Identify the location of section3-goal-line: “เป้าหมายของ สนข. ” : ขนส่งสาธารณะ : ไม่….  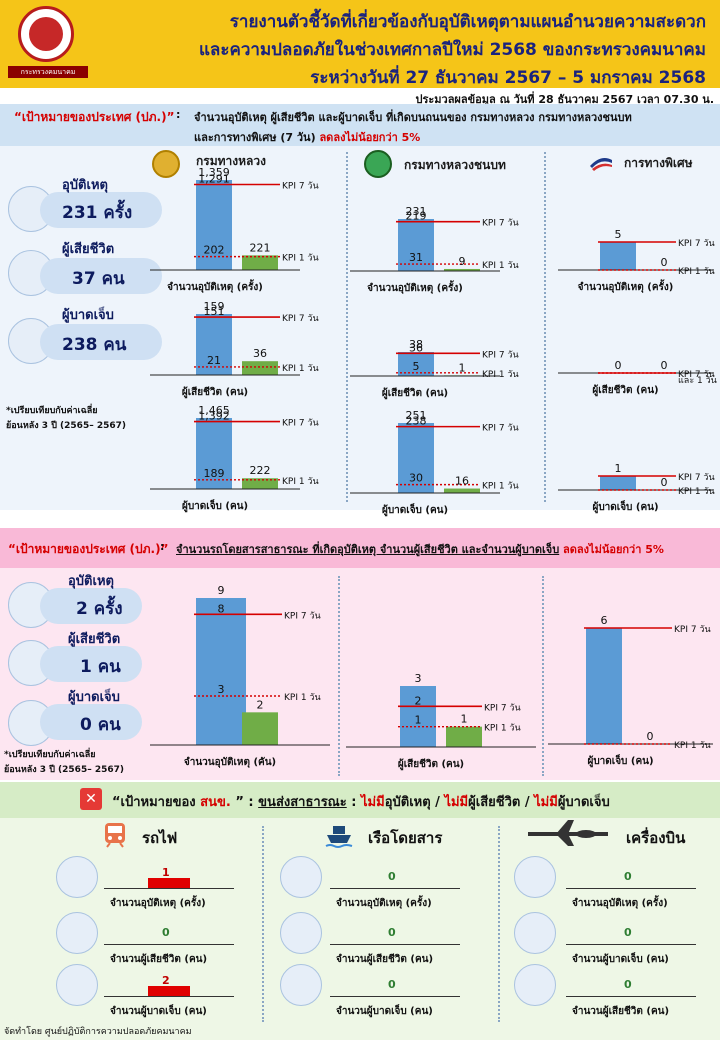
(361, 801).